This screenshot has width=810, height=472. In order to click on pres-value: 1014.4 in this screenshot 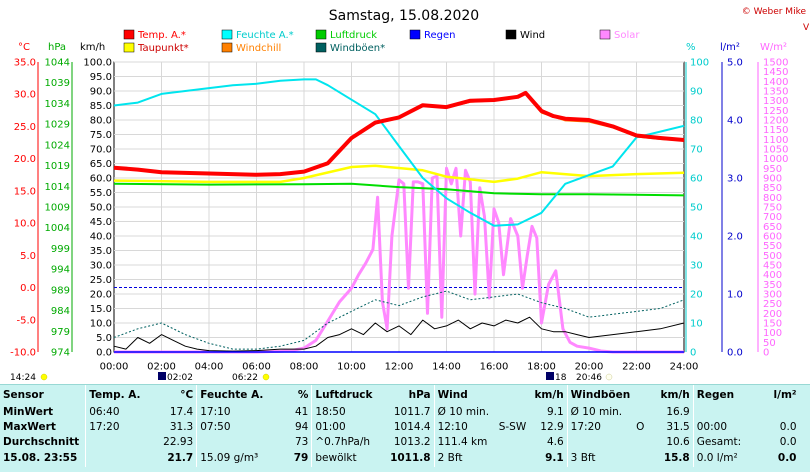, I will do `click(409, 426)`.